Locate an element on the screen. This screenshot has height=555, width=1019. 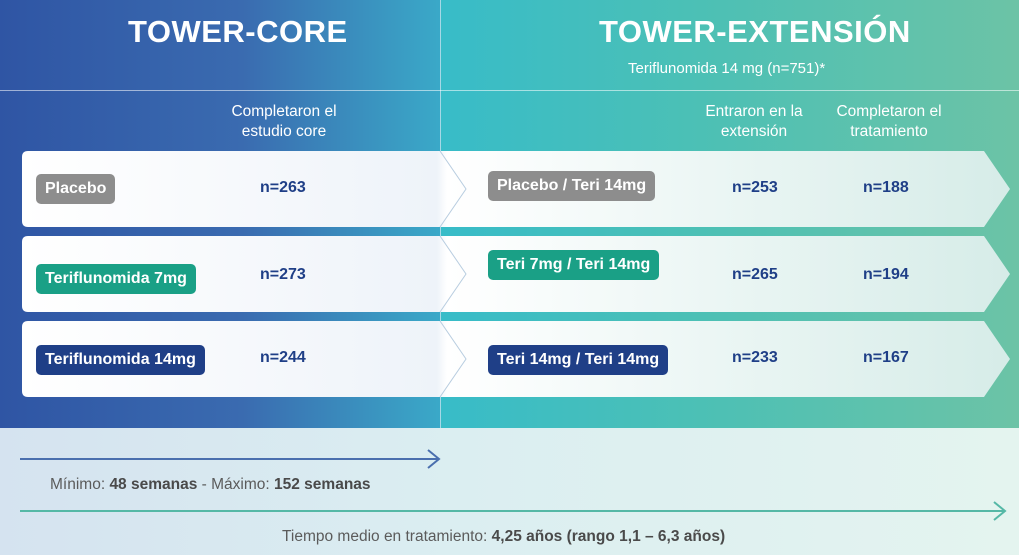
extension-title: TOWER-EXTENSIÓN is located at coordinates (755, 31).